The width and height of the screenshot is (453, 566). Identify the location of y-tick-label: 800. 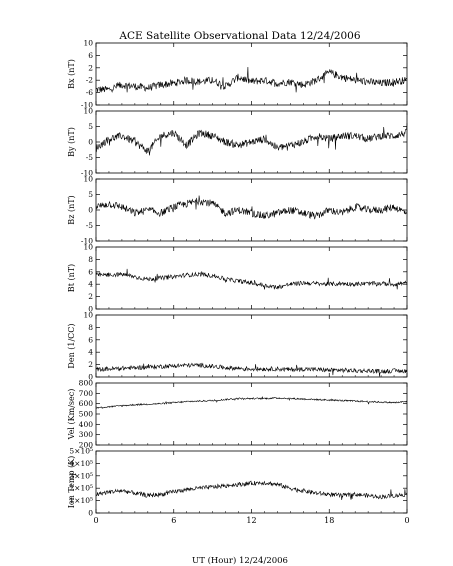
(86, 383).